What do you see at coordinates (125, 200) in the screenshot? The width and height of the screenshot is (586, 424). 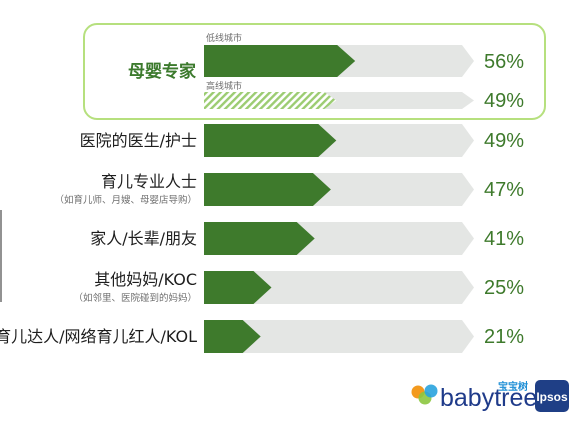 I see `category-sublabel: （如育儿师、月嫂、母婴店导购）` at bounding box center [125, 200].